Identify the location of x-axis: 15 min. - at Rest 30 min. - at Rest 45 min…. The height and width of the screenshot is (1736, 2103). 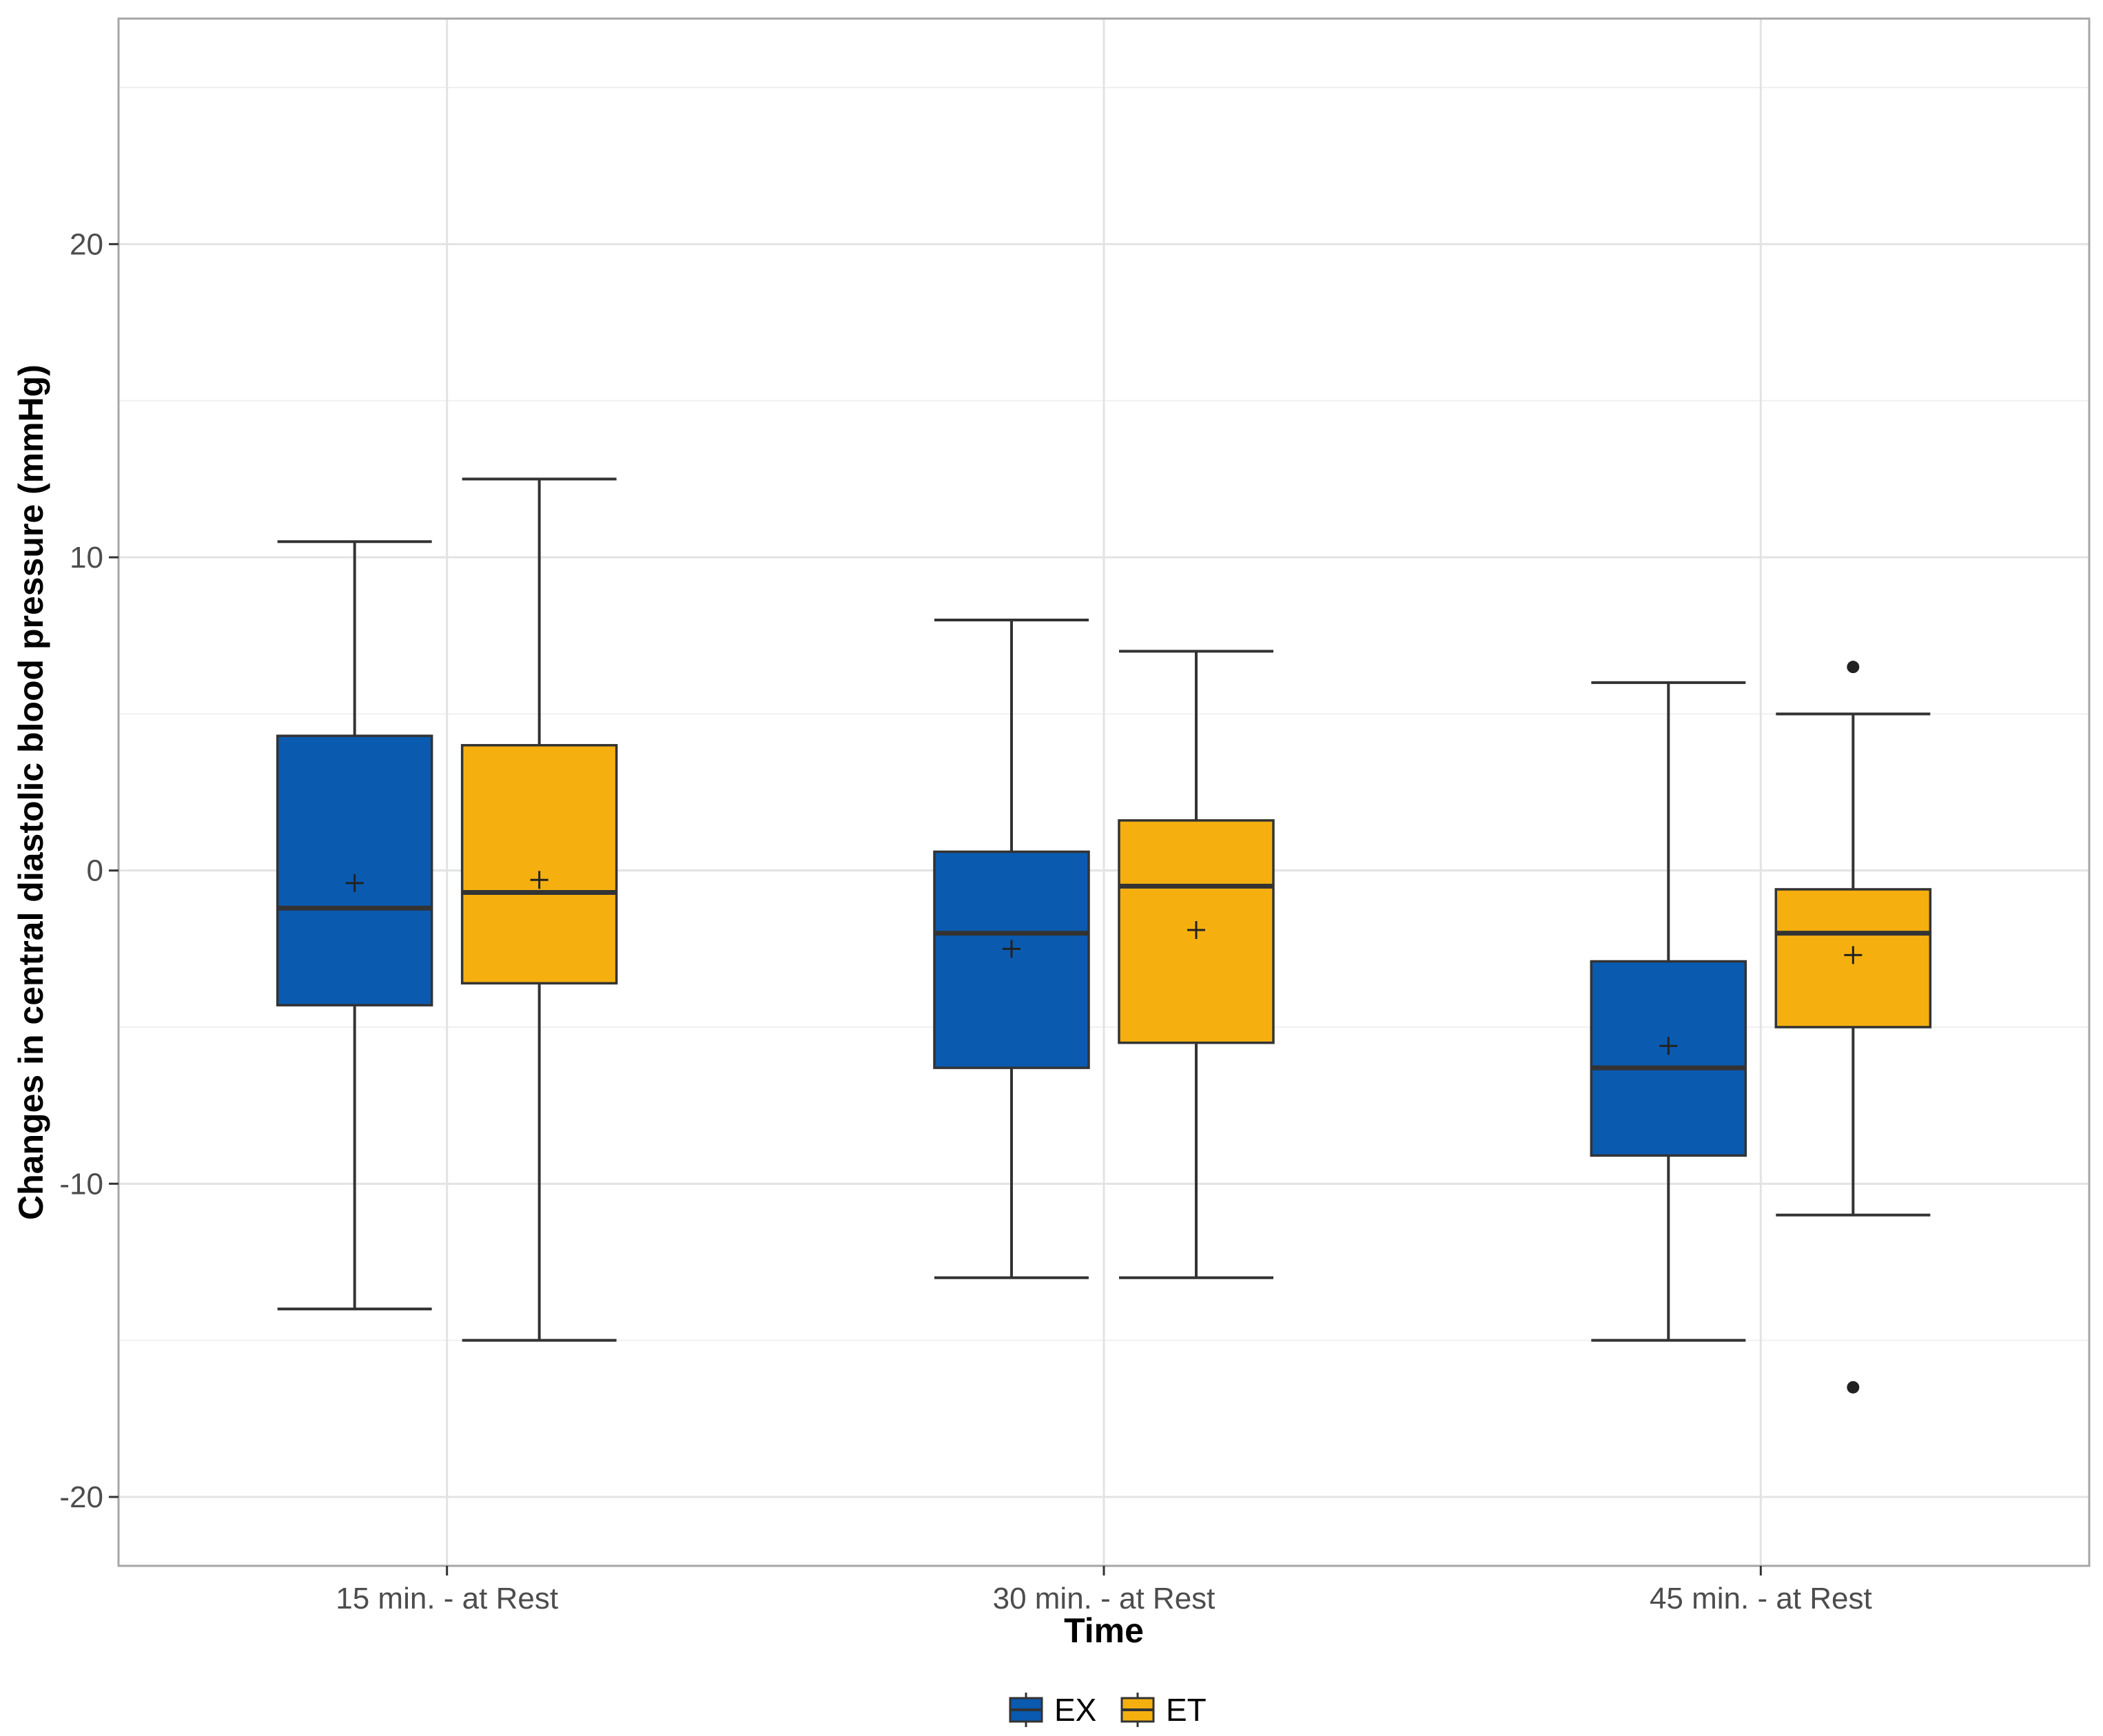
(1104, 1591).